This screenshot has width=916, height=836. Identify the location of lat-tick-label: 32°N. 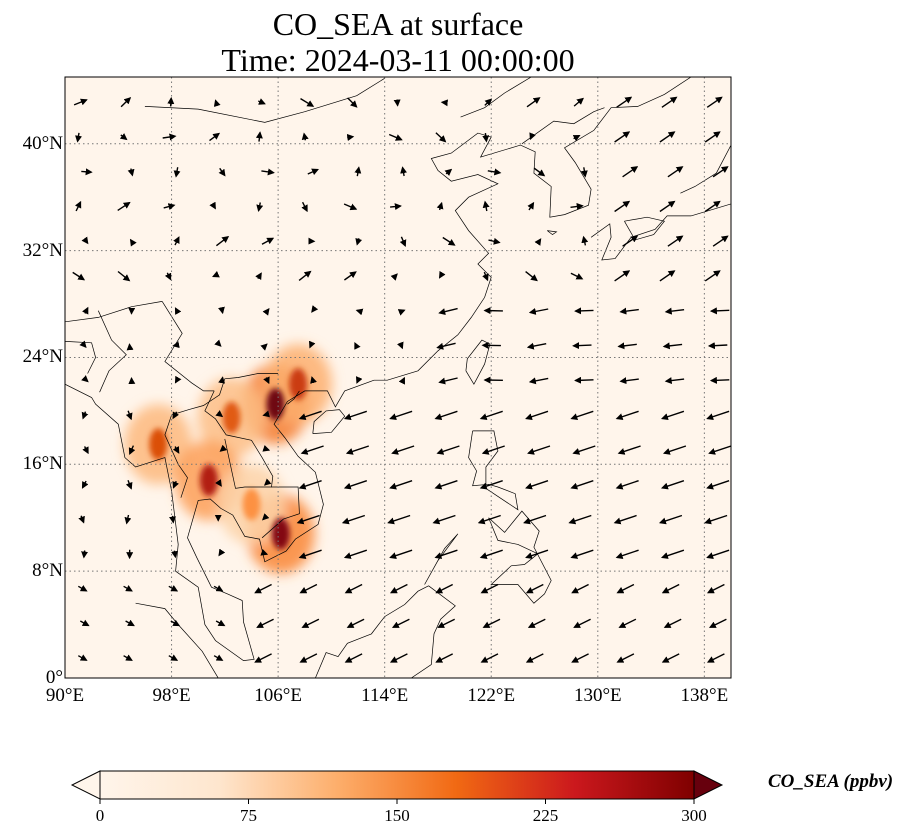
(42, 250).